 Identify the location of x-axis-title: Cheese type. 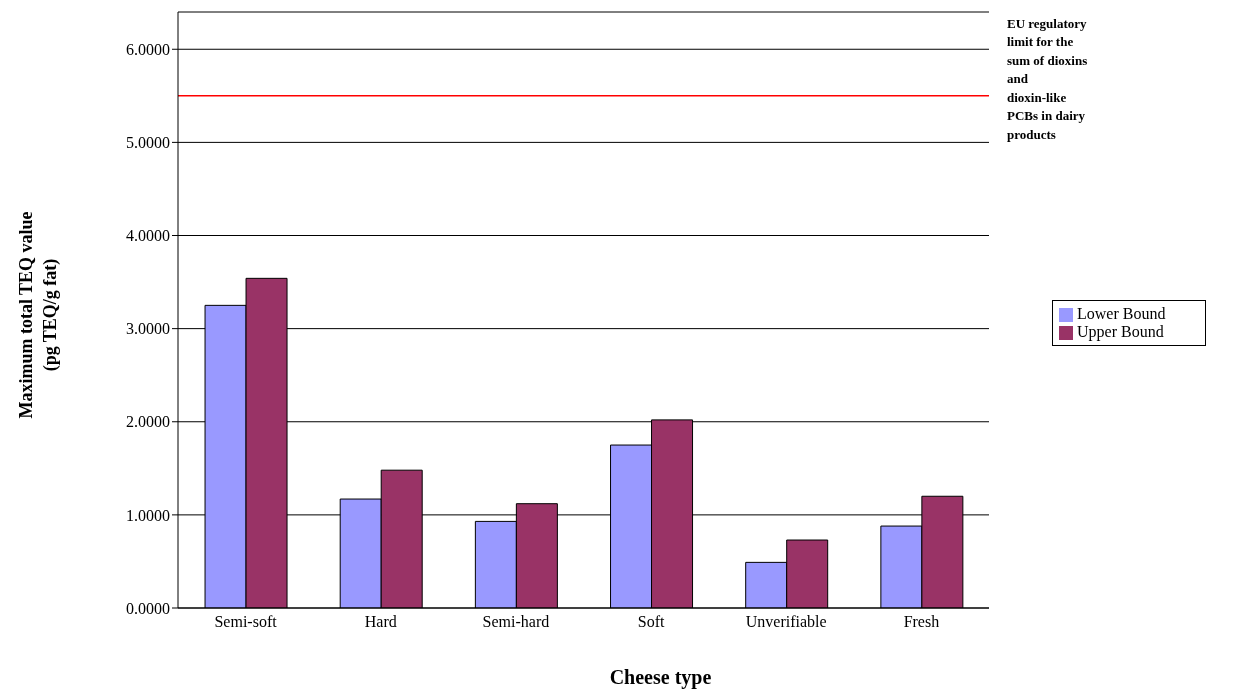
(660, 677).